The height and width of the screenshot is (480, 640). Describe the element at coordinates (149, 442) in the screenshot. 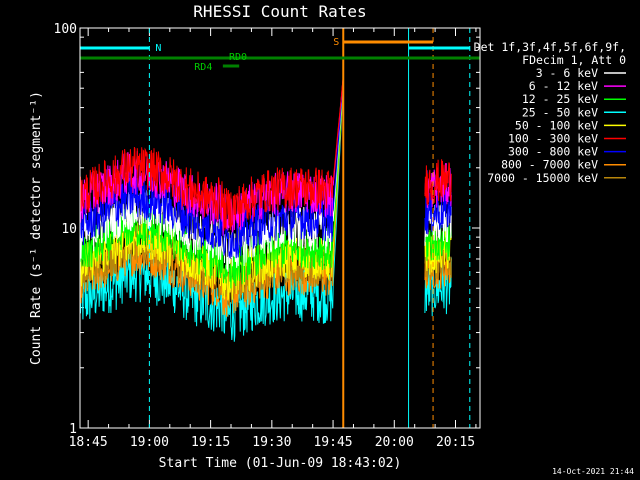

I see `x-tick-label: 19:00` at that location.